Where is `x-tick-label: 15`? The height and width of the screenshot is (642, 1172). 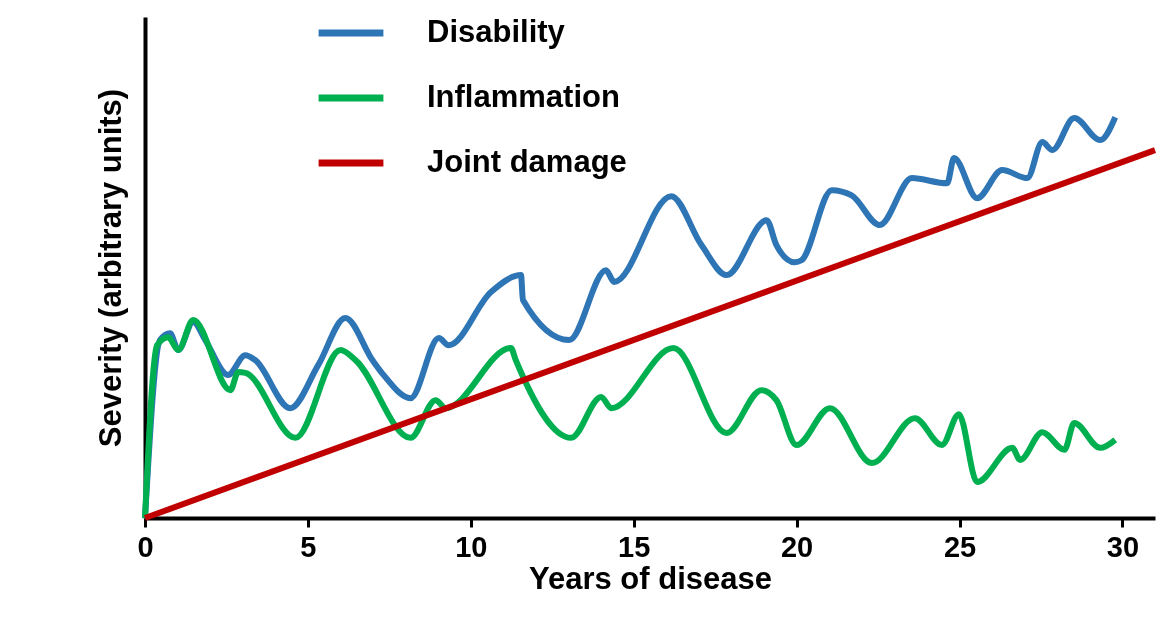
x-tick-label: 15 is located at coordinates (634, 546).